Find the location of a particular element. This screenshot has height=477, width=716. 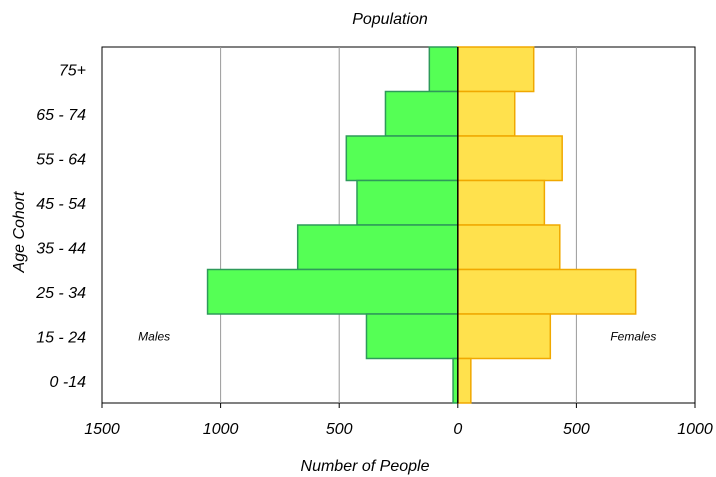

x-tick-label: 0 is located at coordinates (457, 429).